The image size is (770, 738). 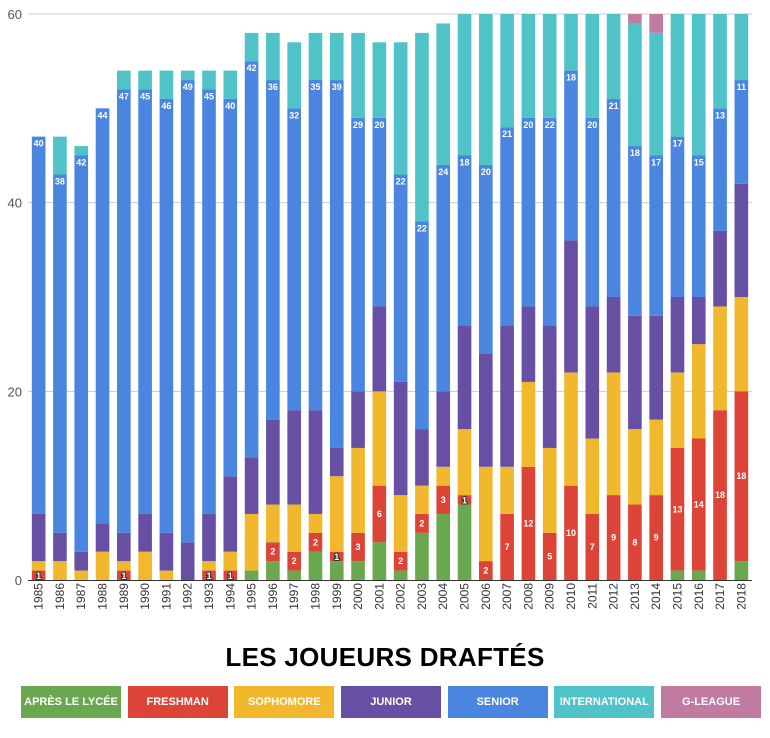 What do you see at coordinates (273, 87) in the screenshot?
I see `data-label-senior: 36` at bounding box center [273, 87].